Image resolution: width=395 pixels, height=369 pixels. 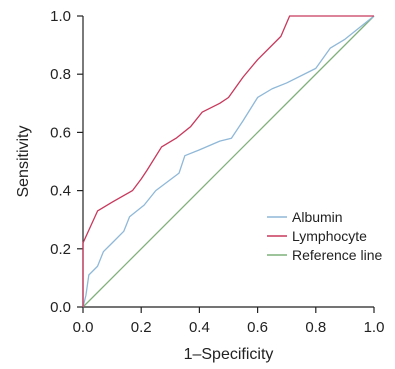 I want to click on y-ticks: 0.0 0.2 0.4 0.6 0.8 1.0, so click(x=66, y=162).